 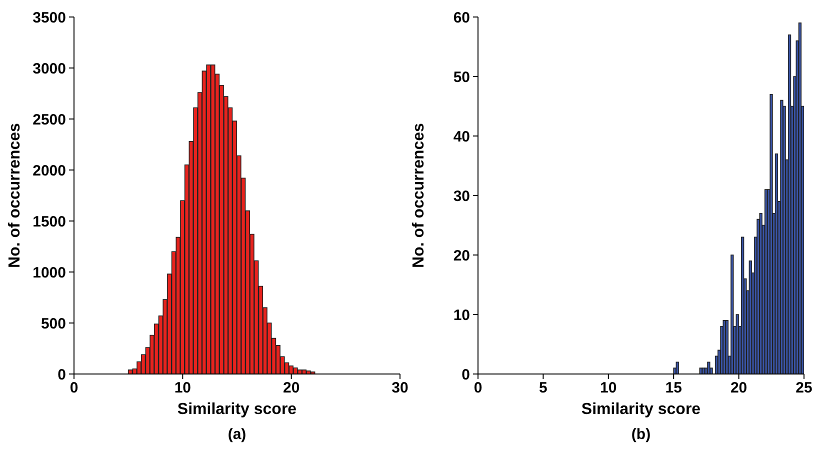 What do you see at coordinates (673, 388) in the screenshot?
I see `x-tick-label: 15` at bounding box center [673, 388].